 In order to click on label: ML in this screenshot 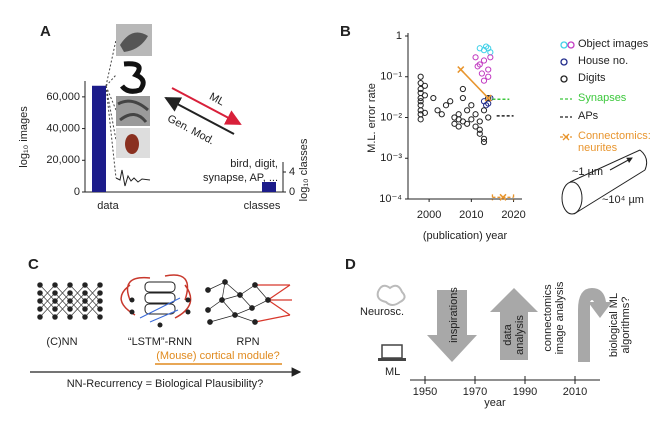, I will do `click(392, 372)`.